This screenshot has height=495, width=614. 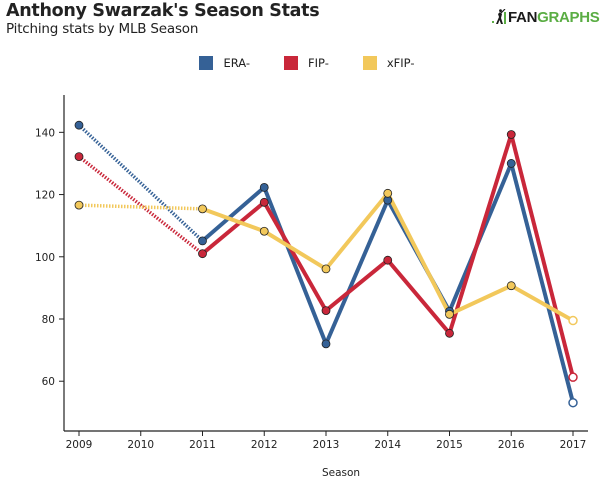 What do you see at coordinates (202, 445) in the screenshot?
I see `x-tick-label: 2011` at bounding box center [202, 445].